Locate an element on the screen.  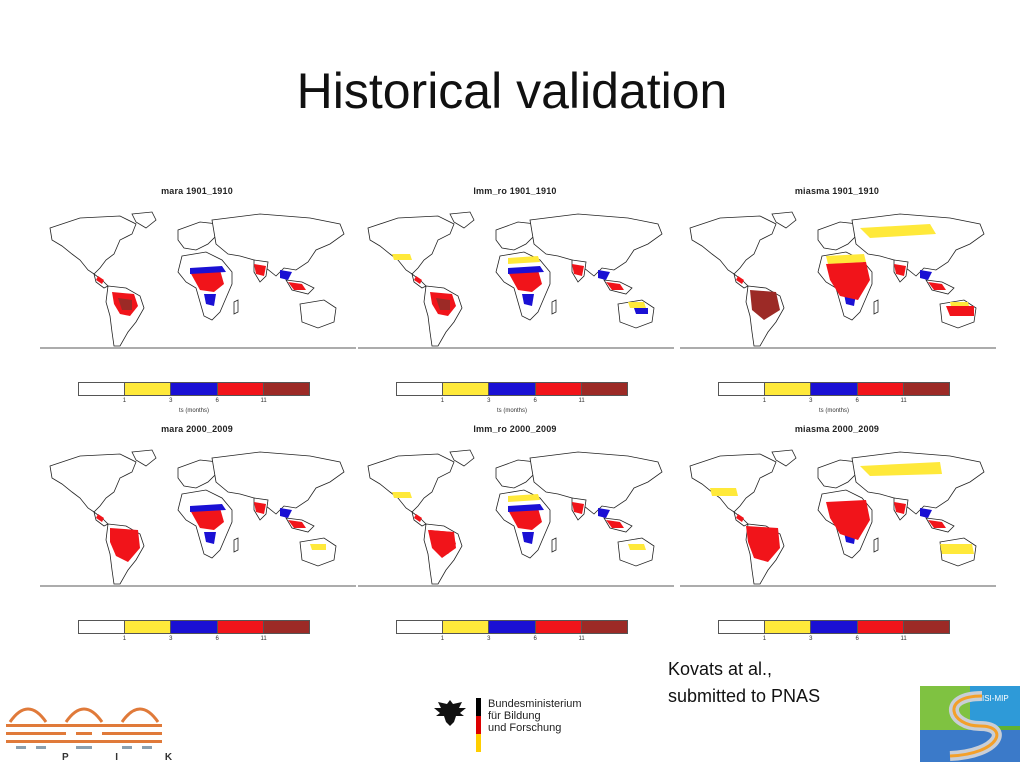
eagle-icon is located at coordinates (450, 713).